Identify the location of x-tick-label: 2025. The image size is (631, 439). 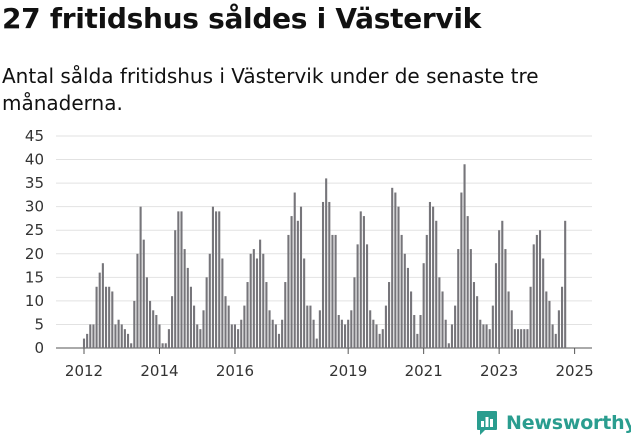
(575, 371).